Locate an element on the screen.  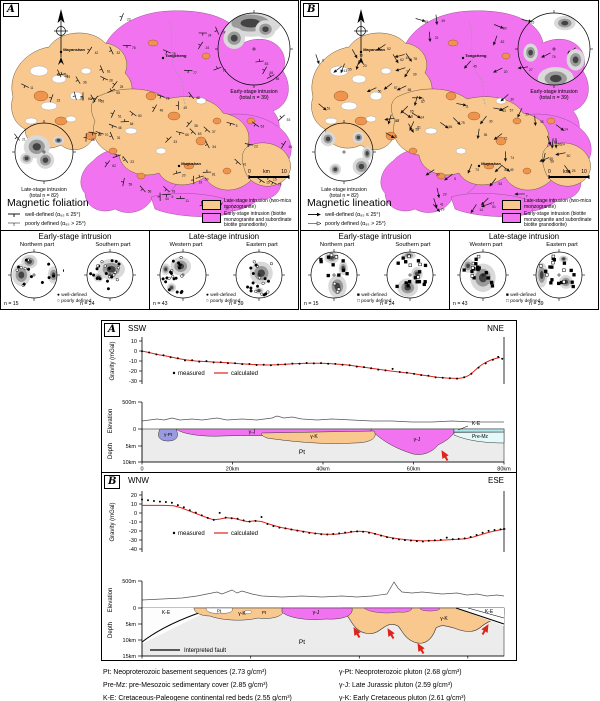
svg-text: 37 is located at coordinates (214, 132).